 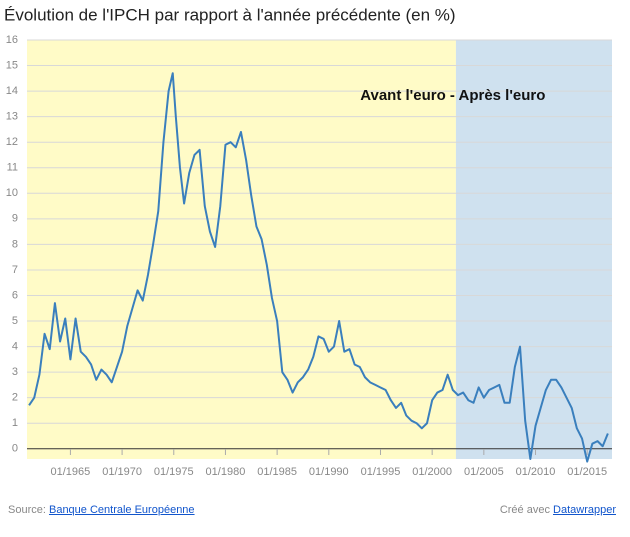 What do you see at coordinates (15, 321) in the screenshot?
I see `y-tick-label: 5` at bounding box center [15, 321].